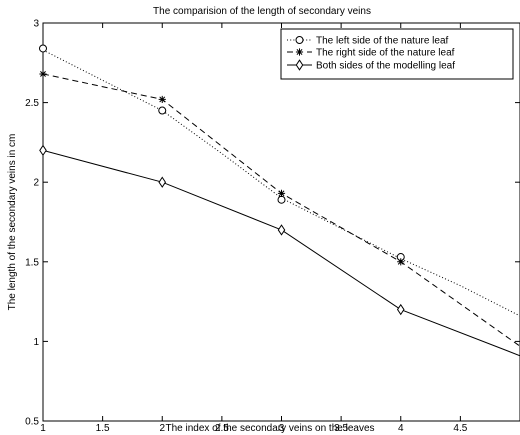 This screenshot has height=435, width=520. Describe the element at coordinates (341, 428) in the screenshot. I see `x-tick-label: 3.5` at that location.